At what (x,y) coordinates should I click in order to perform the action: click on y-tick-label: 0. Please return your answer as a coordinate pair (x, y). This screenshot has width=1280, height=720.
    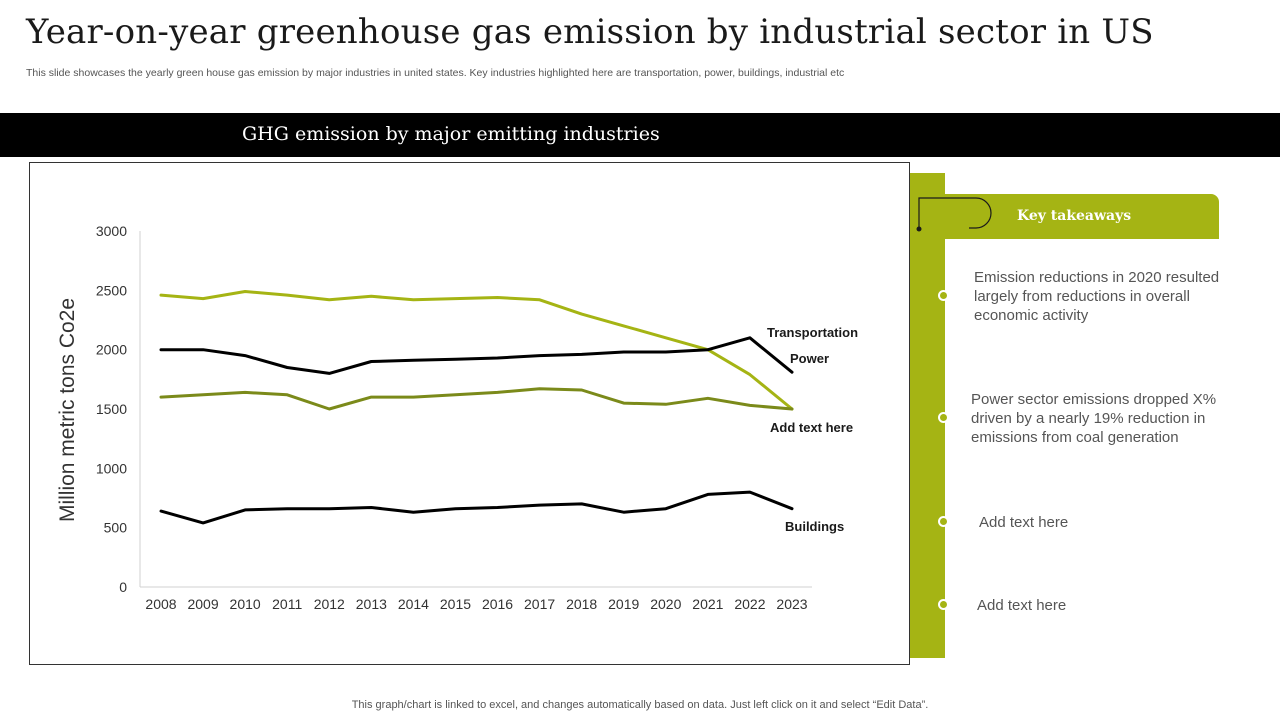
    Looking at the image, I should click on (123, 587).